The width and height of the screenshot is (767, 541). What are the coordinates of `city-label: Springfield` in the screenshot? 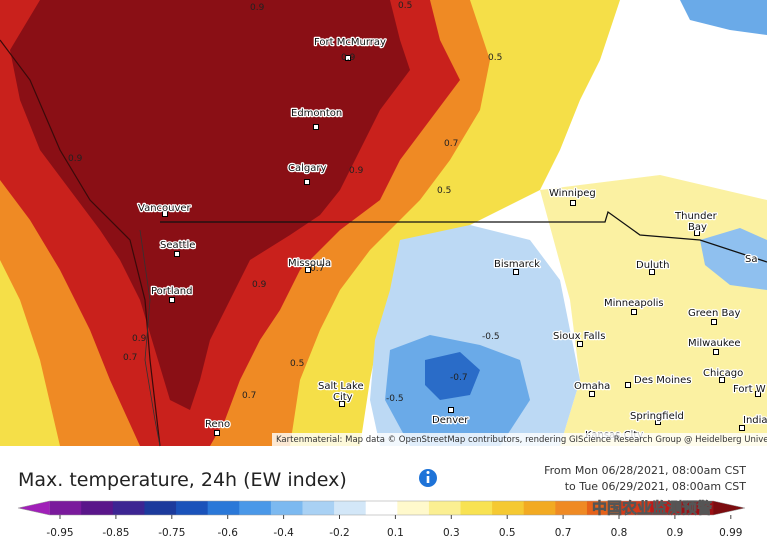 It's located at (657, 416).